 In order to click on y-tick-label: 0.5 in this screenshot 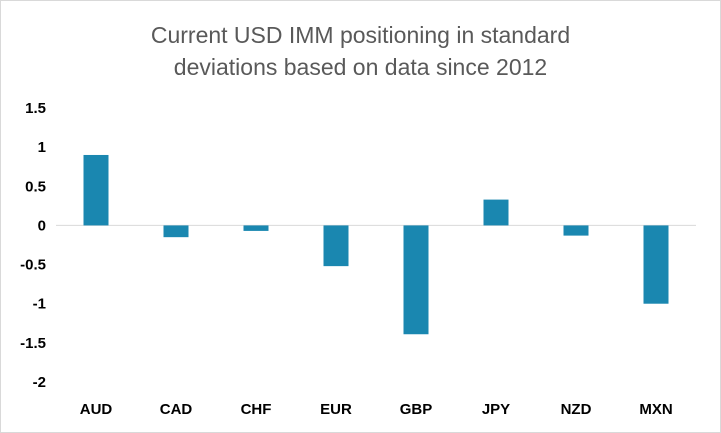, I will do `click(35, 186)`.